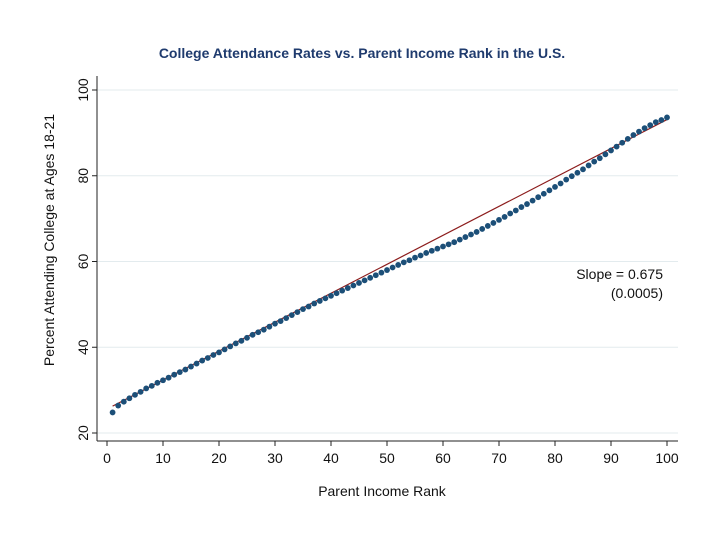 The width and height of the screenshot is (720, 540). Describe the element at coordinates (163, 458) in the screenshot. I see `x-tick-label-10: 10` at that location.